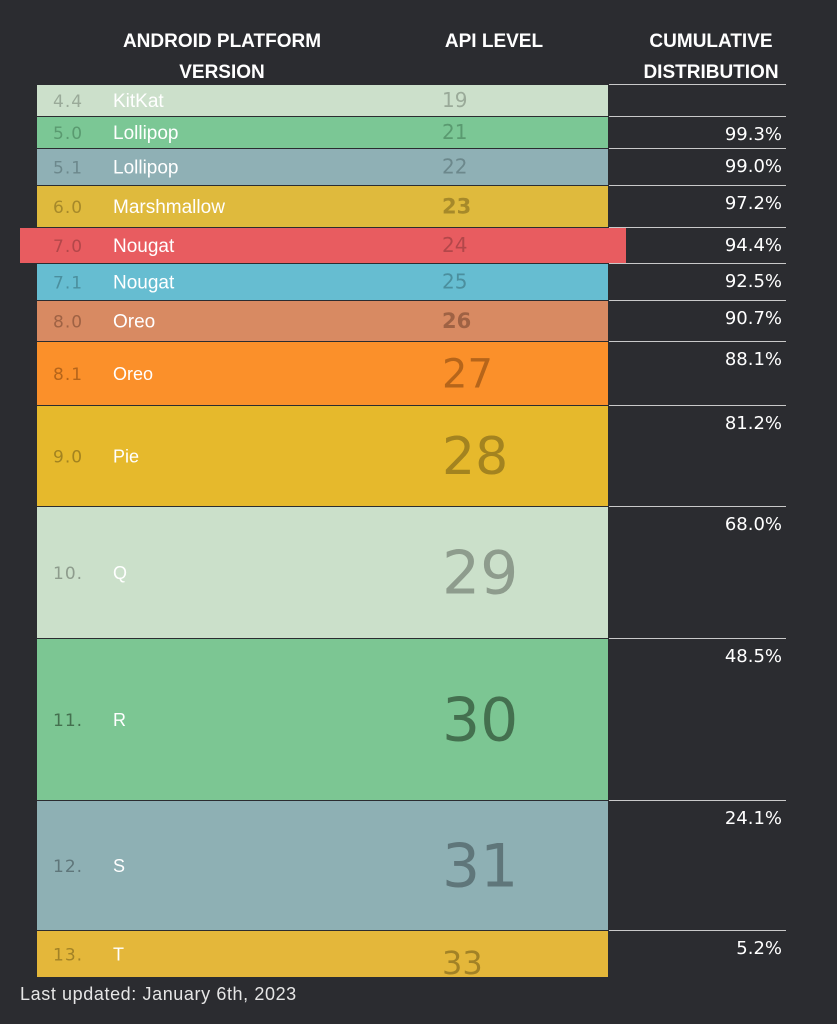  What do you see at coordinates (68, 208) in the screenshot?
I see `version-number: 6.0` at bounding box center [68, 208].